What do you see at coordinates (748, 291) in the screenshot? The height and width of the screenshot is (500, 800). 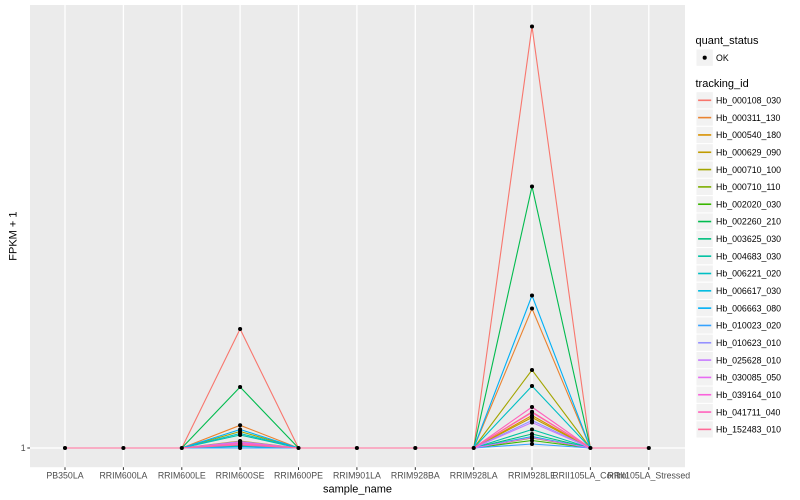 I see `svg-text: Hb_006617_030` at bounding box center [748, 291].